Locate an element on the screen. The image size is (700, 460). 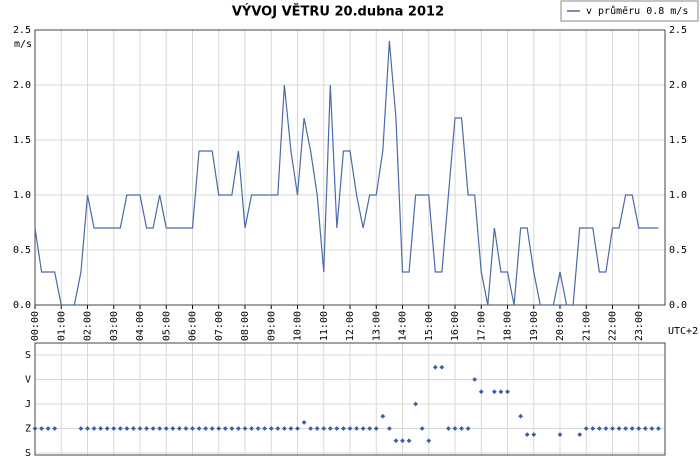
y-tick-label: J is located at coordinates (28, 404).